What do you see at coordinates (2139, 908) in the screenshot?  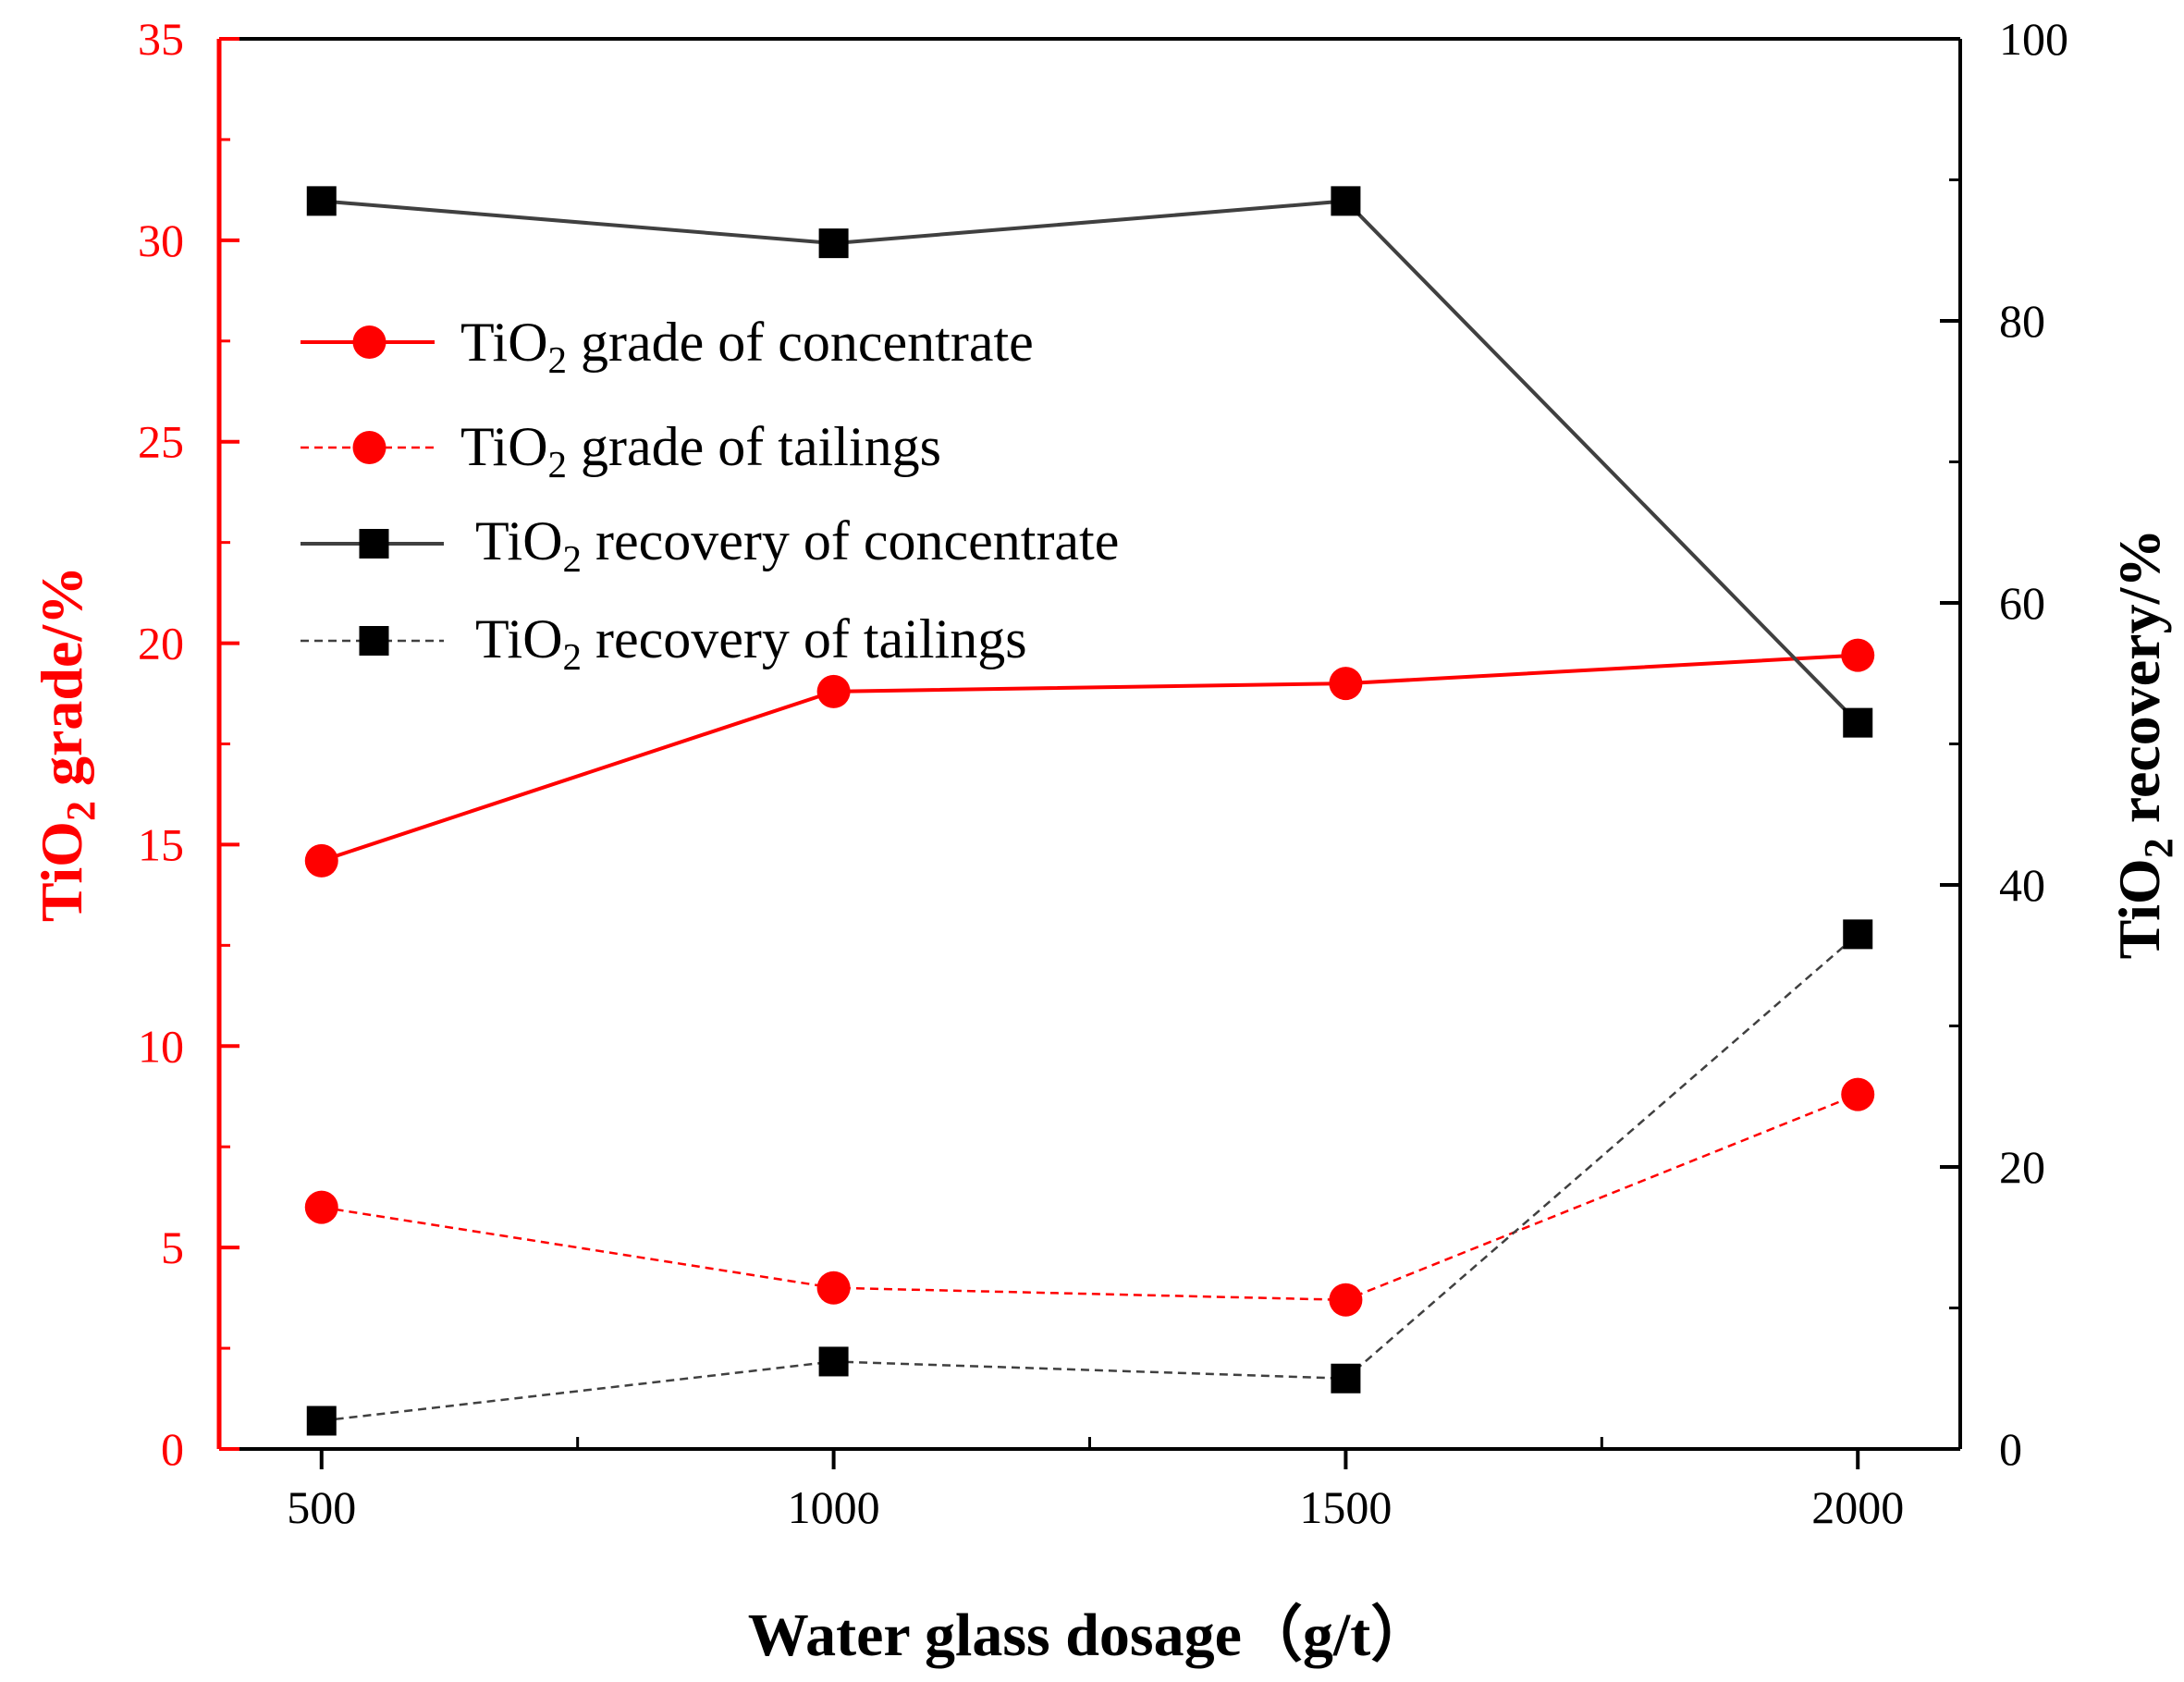 I see `right-y-axis-label-prefix: TiO` at bounding box center [2139, 908].